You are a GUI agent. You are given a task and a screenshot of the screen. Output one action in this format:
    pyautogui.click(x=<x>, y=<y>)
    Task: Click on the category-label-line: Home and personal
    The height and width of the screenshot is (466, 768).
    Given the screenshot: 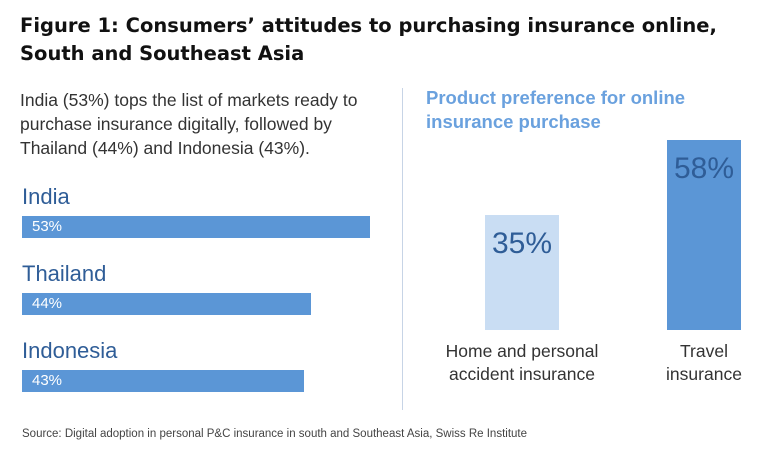 What is the action you would take?
    pyautogui.click(x=522, y=351)
    